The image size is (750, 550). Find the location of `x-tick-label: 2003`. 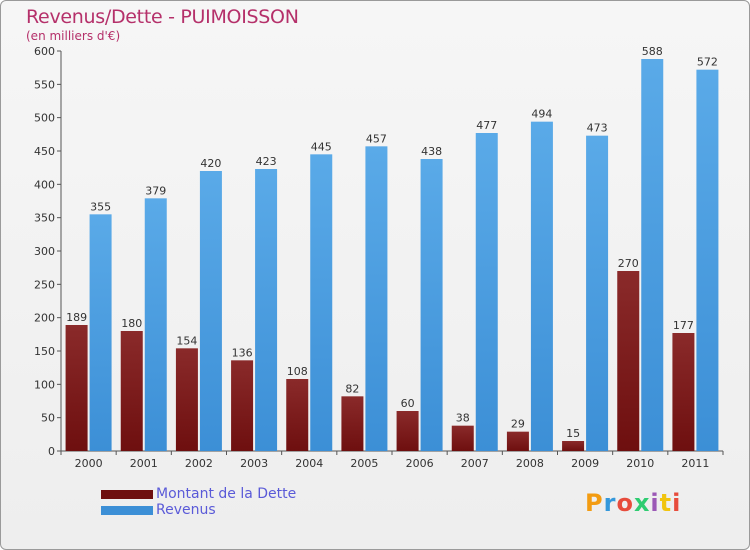

x-tick-label: 2003 is located at coordinates (254, 463).